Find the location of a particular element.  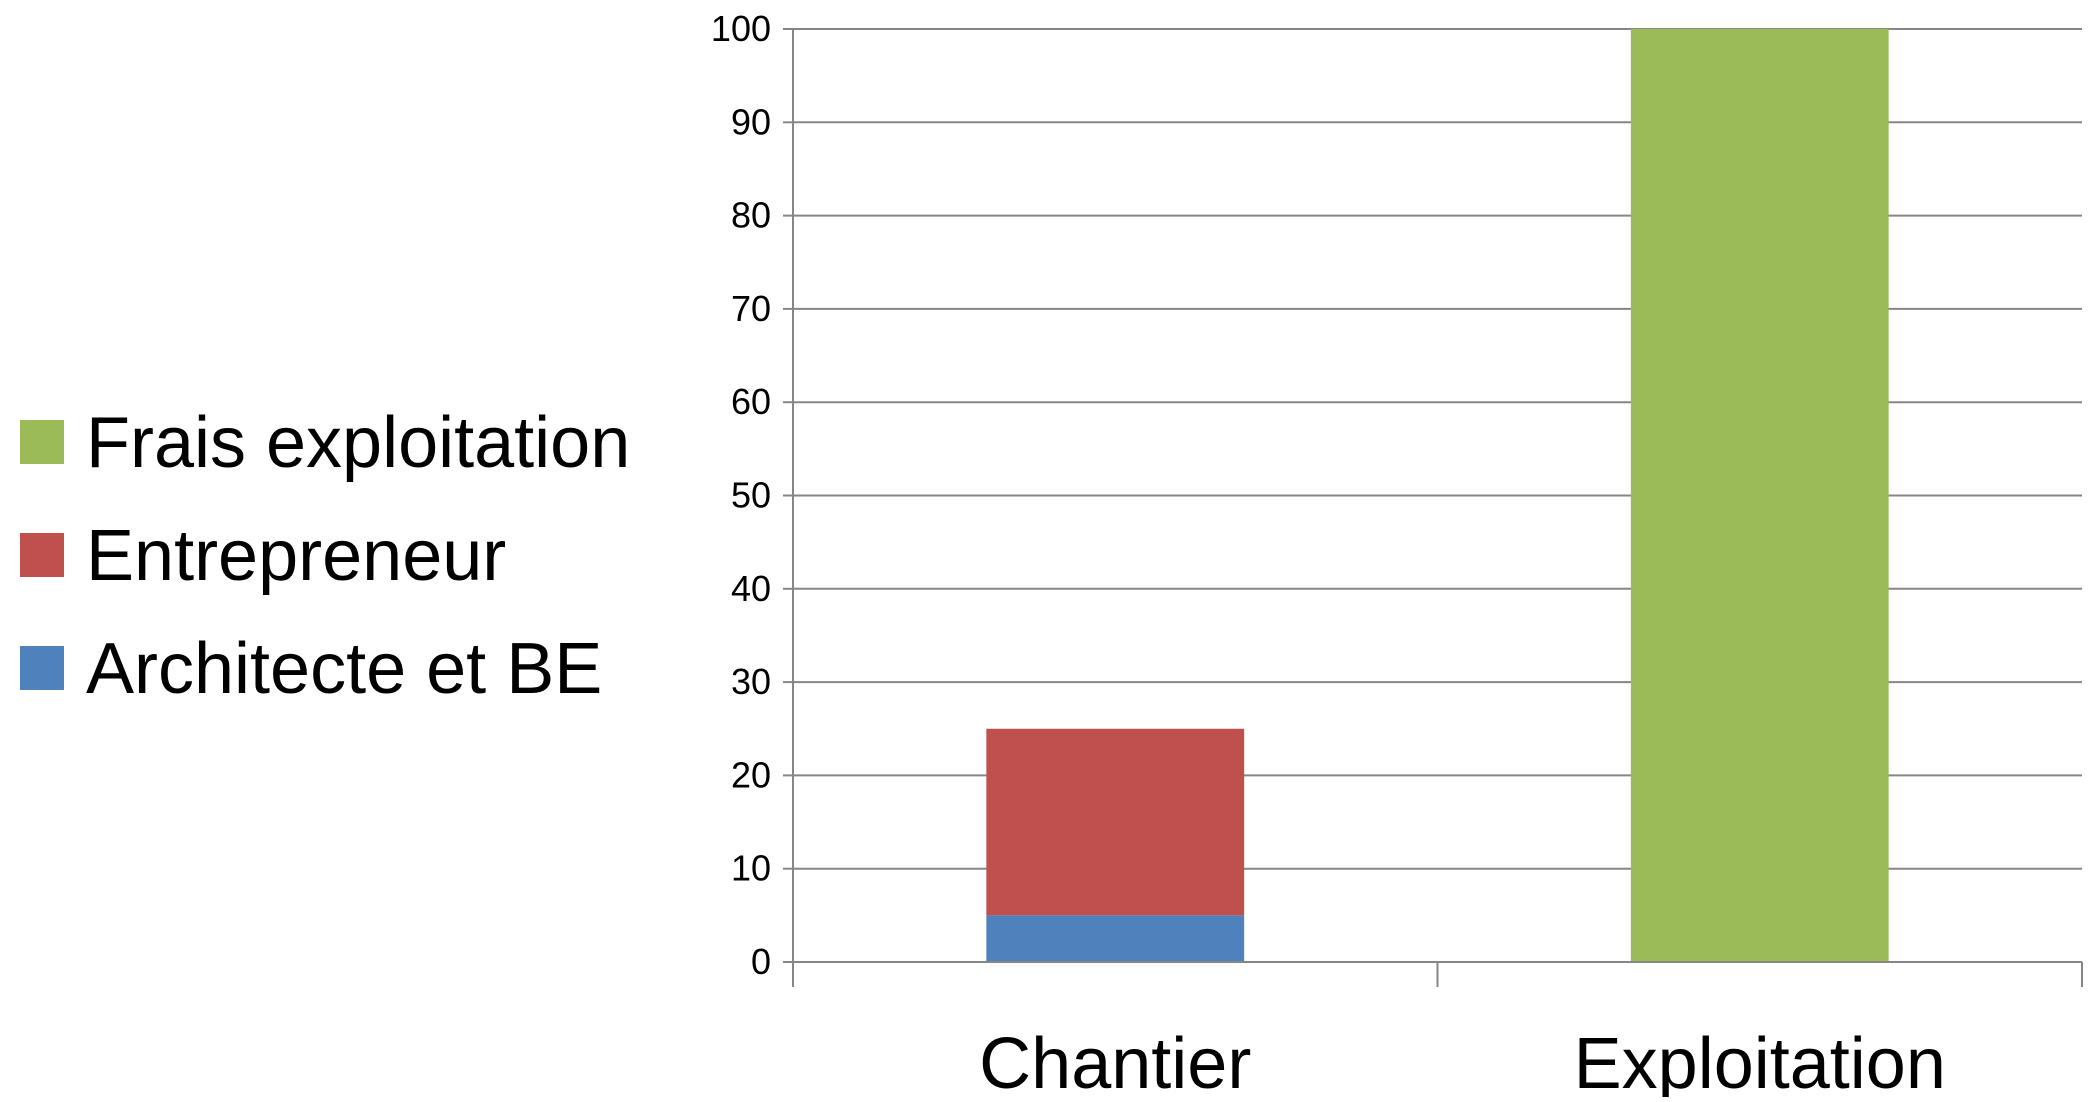

y-tick-label-80: 80 is located at coordinates (751, 215).